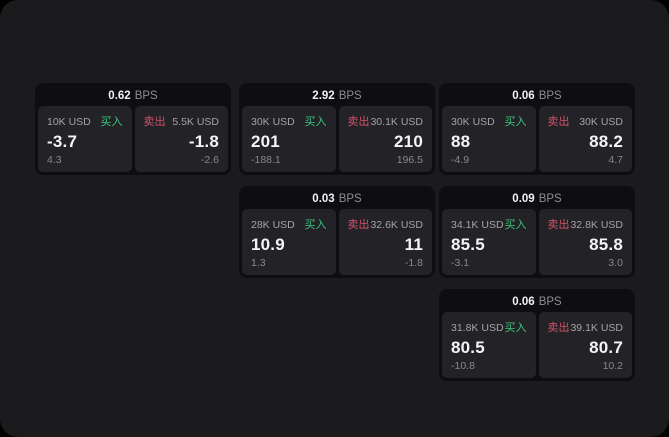  I want to click on bps-spread-value: 2.92, so click(323, 96).